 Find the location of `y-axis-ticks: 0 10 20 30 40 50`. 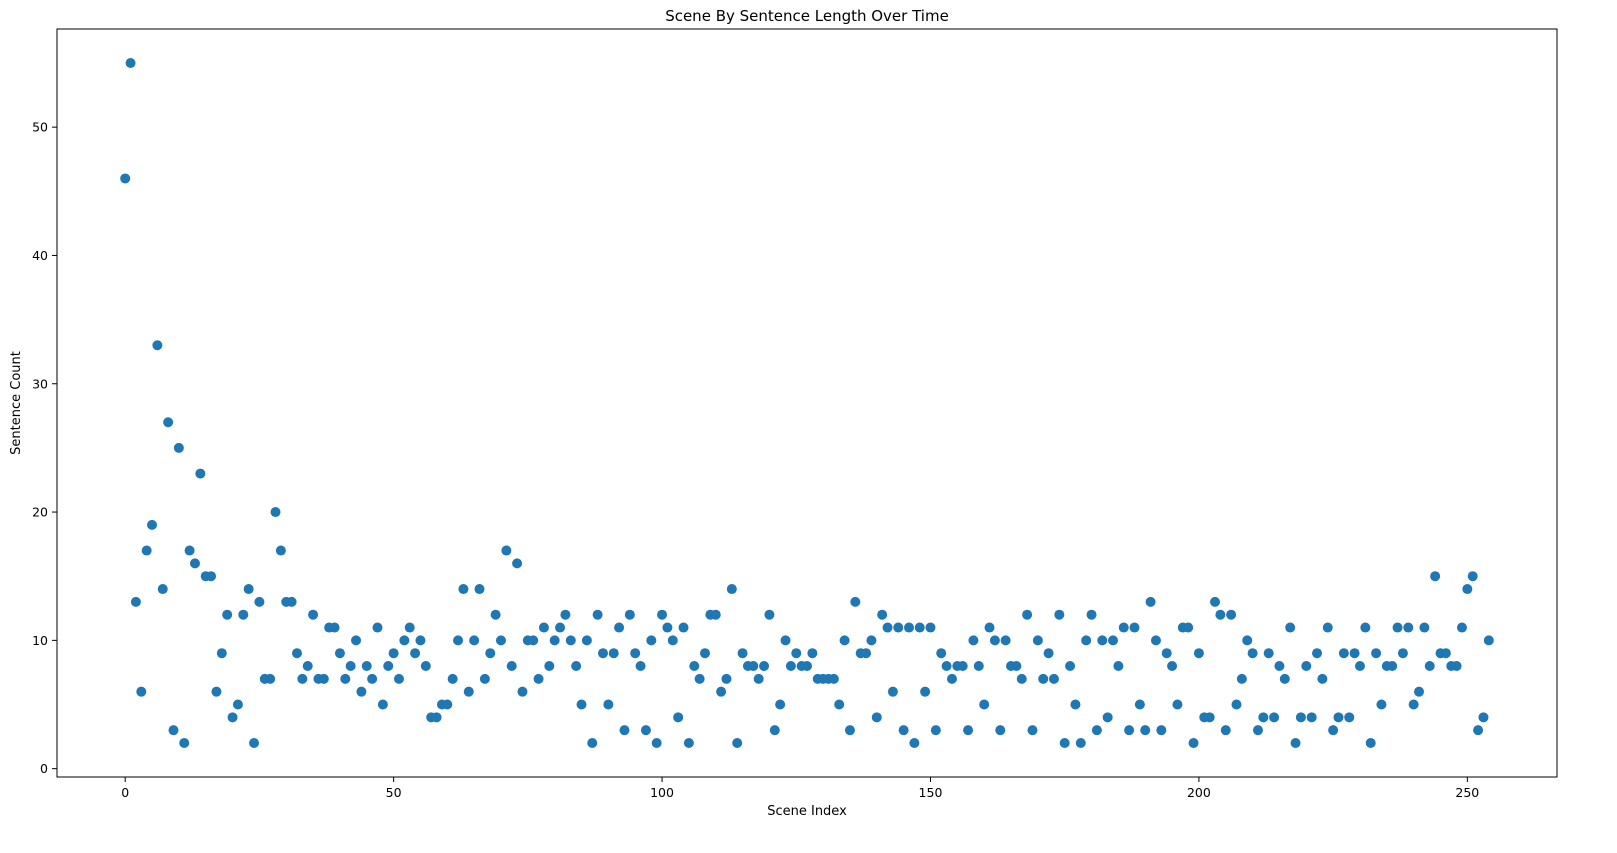

y-axis-ticks: 0 10 20 30 40 50 is located at coordinates (44, 448).